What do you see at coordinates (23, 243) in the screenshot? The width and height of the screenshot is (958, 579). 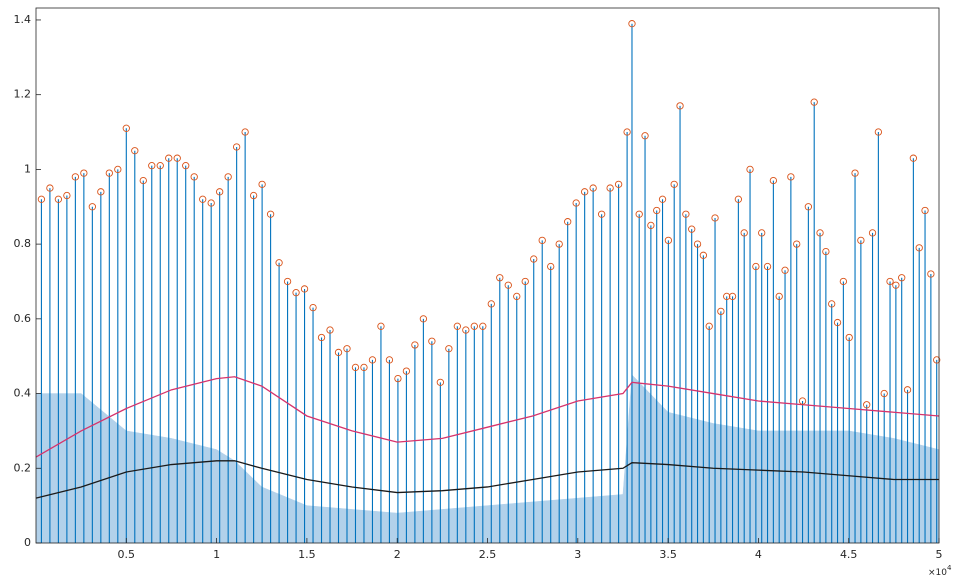 I see `y-tick-label: 0.8` at bounding box center [23, 243].